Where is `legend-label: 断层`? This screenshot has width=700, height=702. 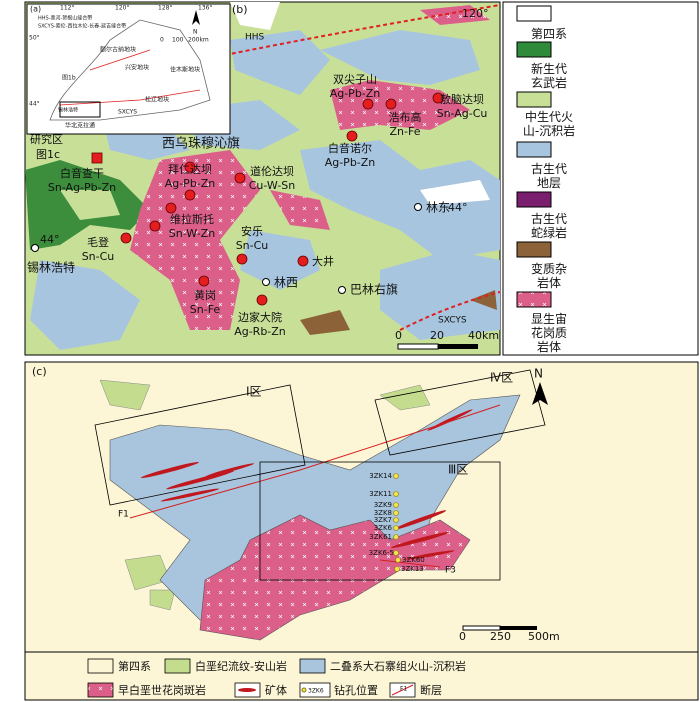
legend-label: 断层 is located at coordinates (431, 690).